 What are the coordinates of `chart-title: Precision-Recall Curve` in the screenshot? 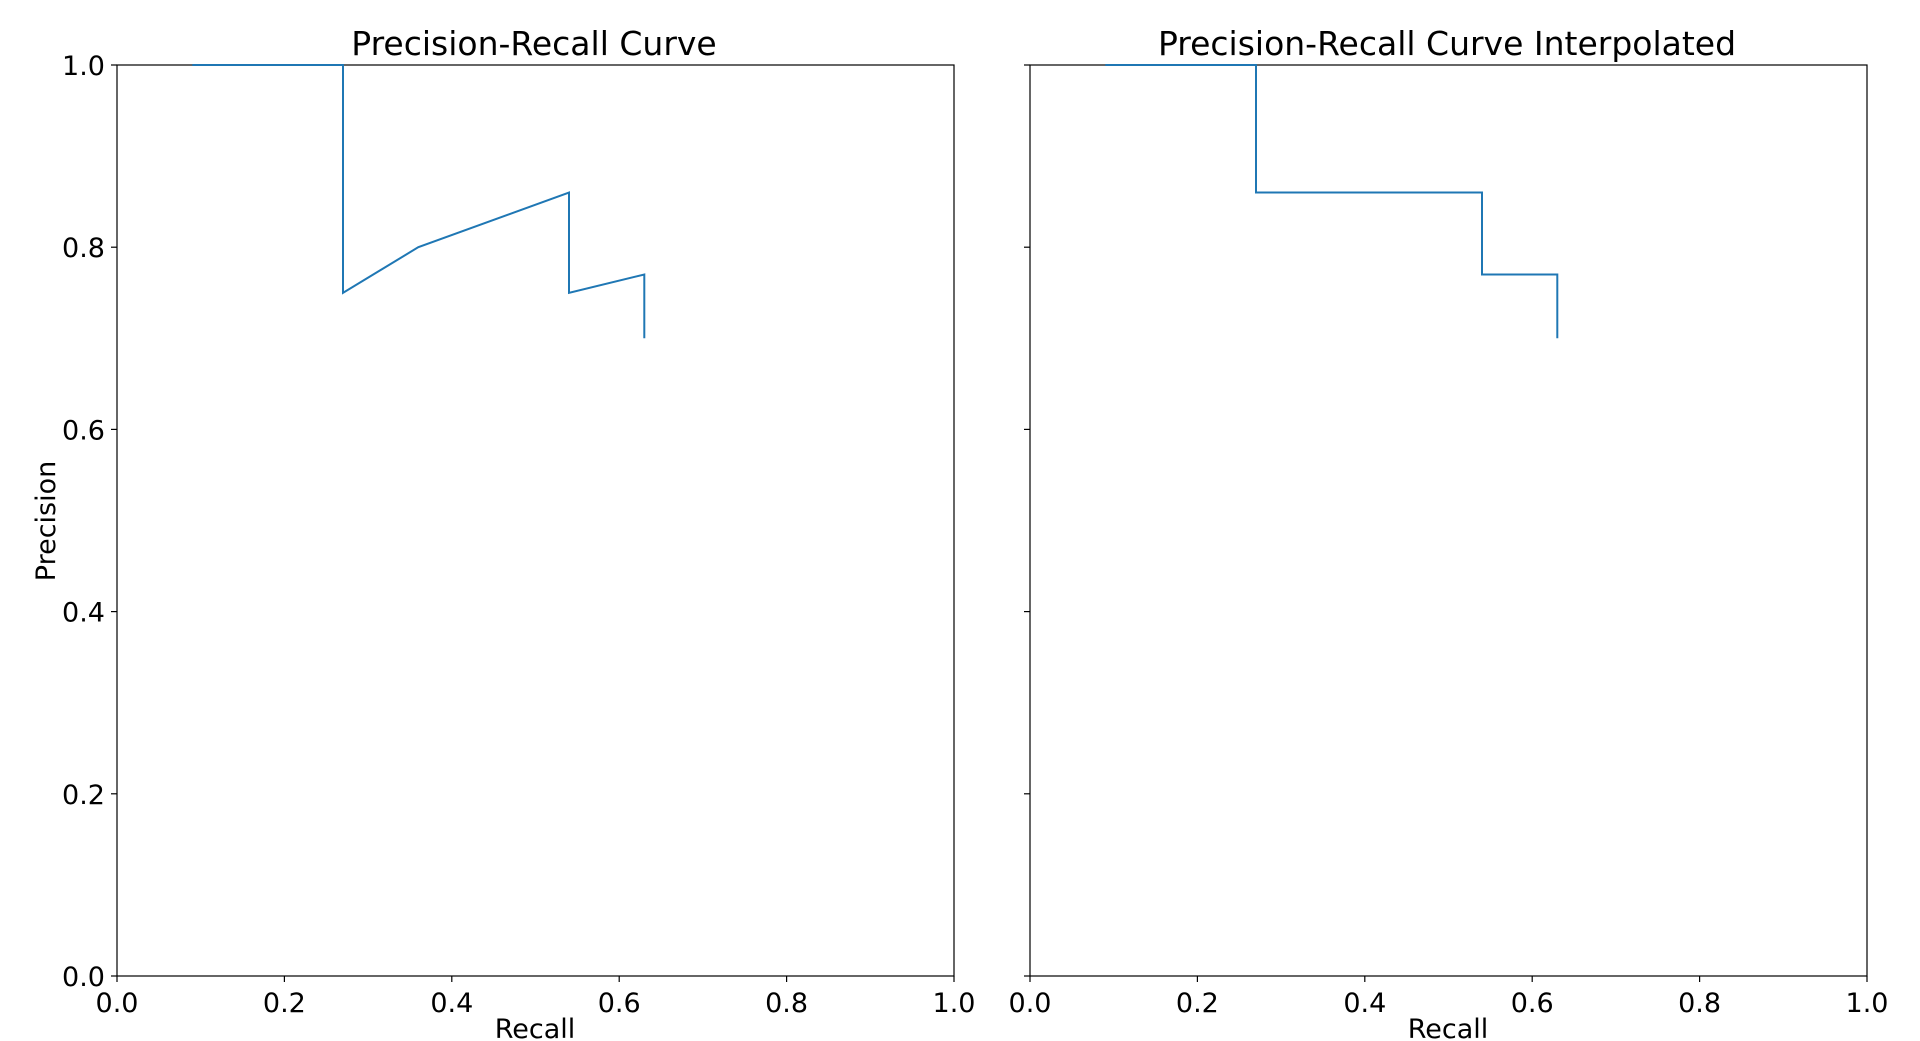 It's located at (533, 43).